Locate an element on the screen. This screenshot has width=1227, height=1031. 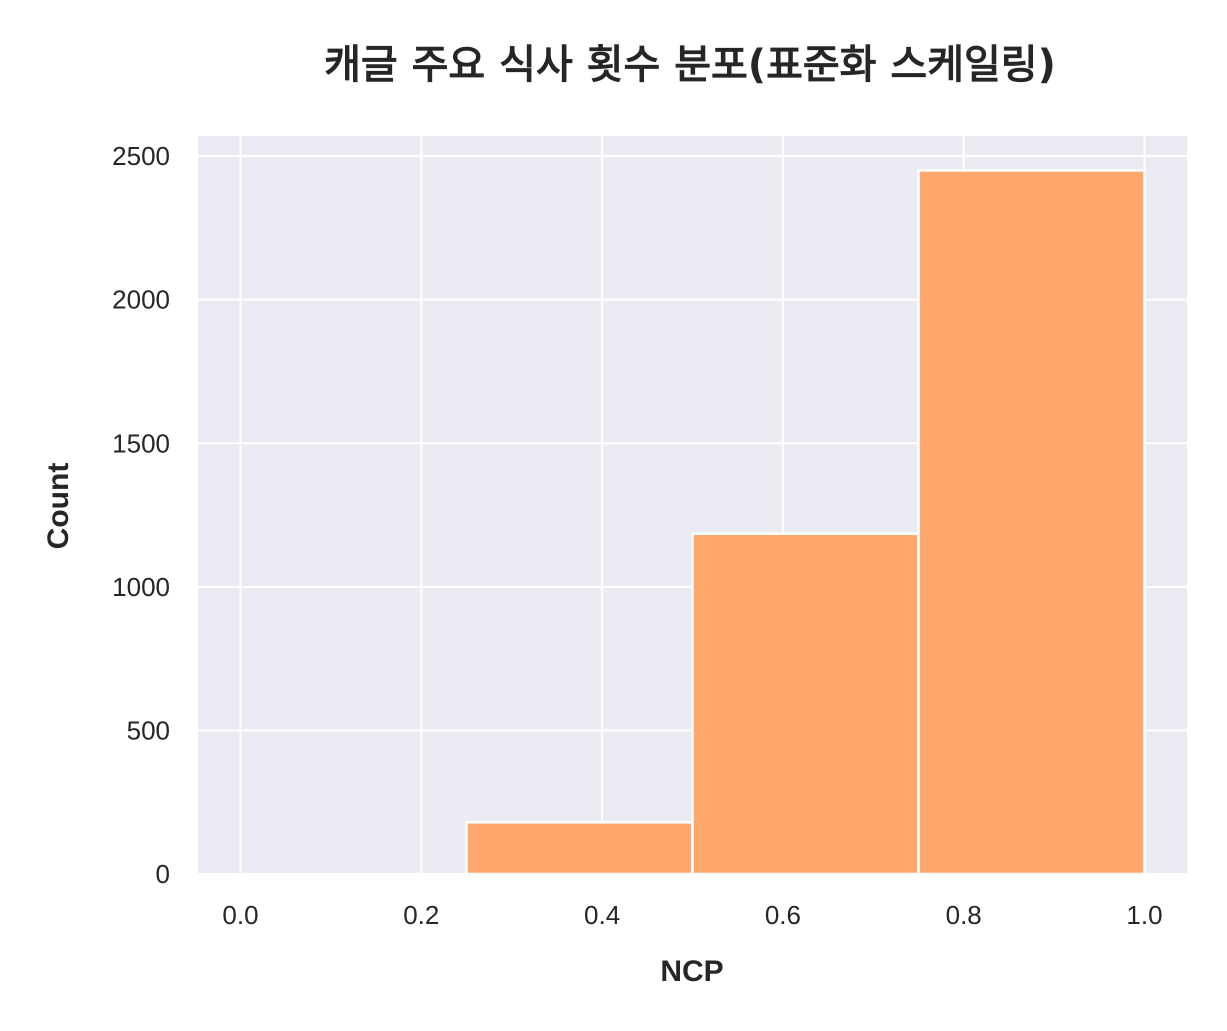
y-tick-label: 500 is located at coordinates (148, 730).